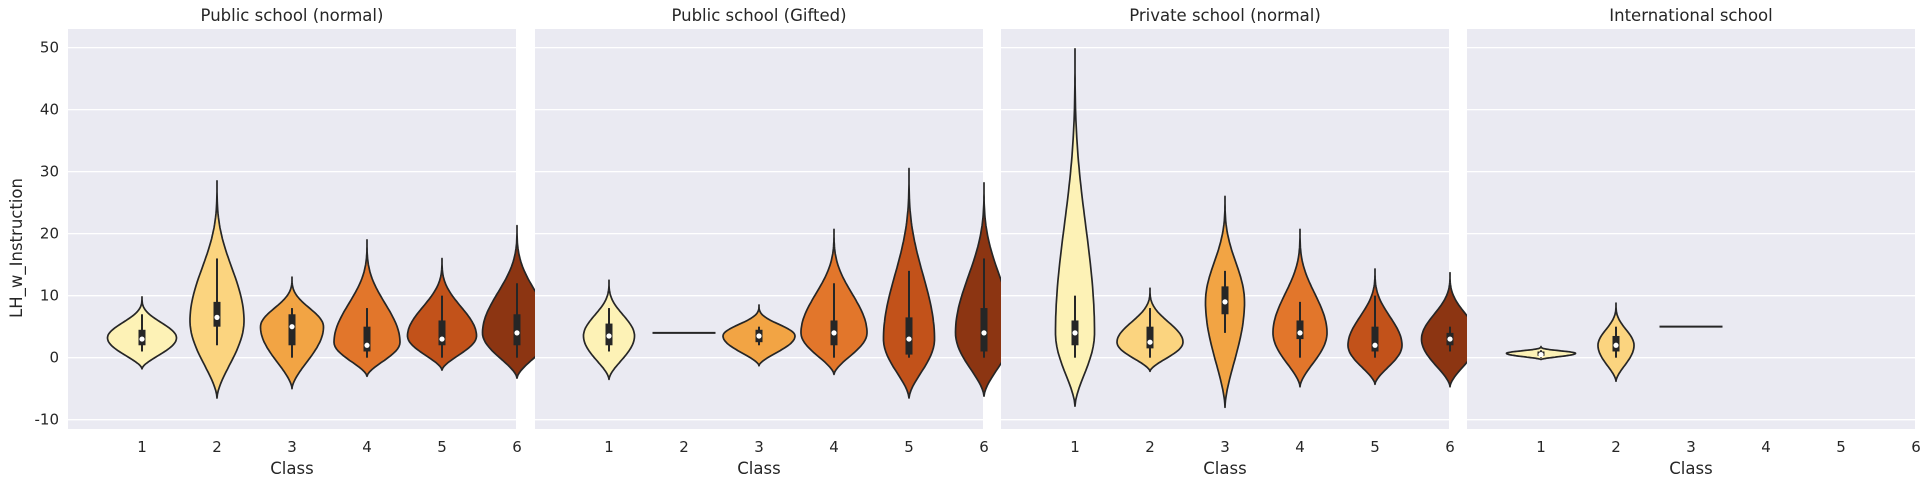  I want to click on y-tick-label: 20, so click(49, 234).